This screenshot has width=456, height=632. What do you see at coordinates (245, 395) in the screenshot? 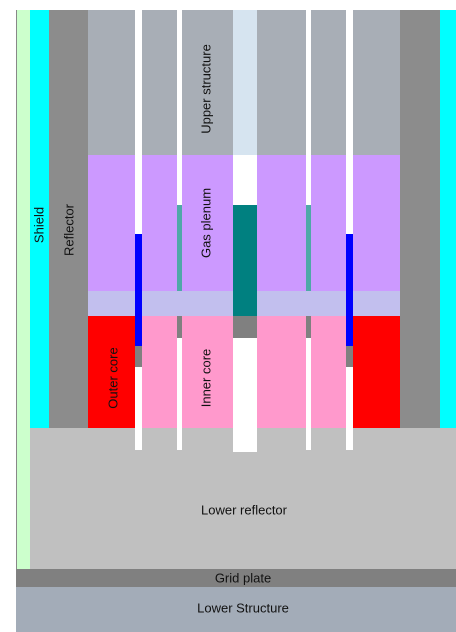
I see `channel-center-lower` at bounding box center [245, 395].